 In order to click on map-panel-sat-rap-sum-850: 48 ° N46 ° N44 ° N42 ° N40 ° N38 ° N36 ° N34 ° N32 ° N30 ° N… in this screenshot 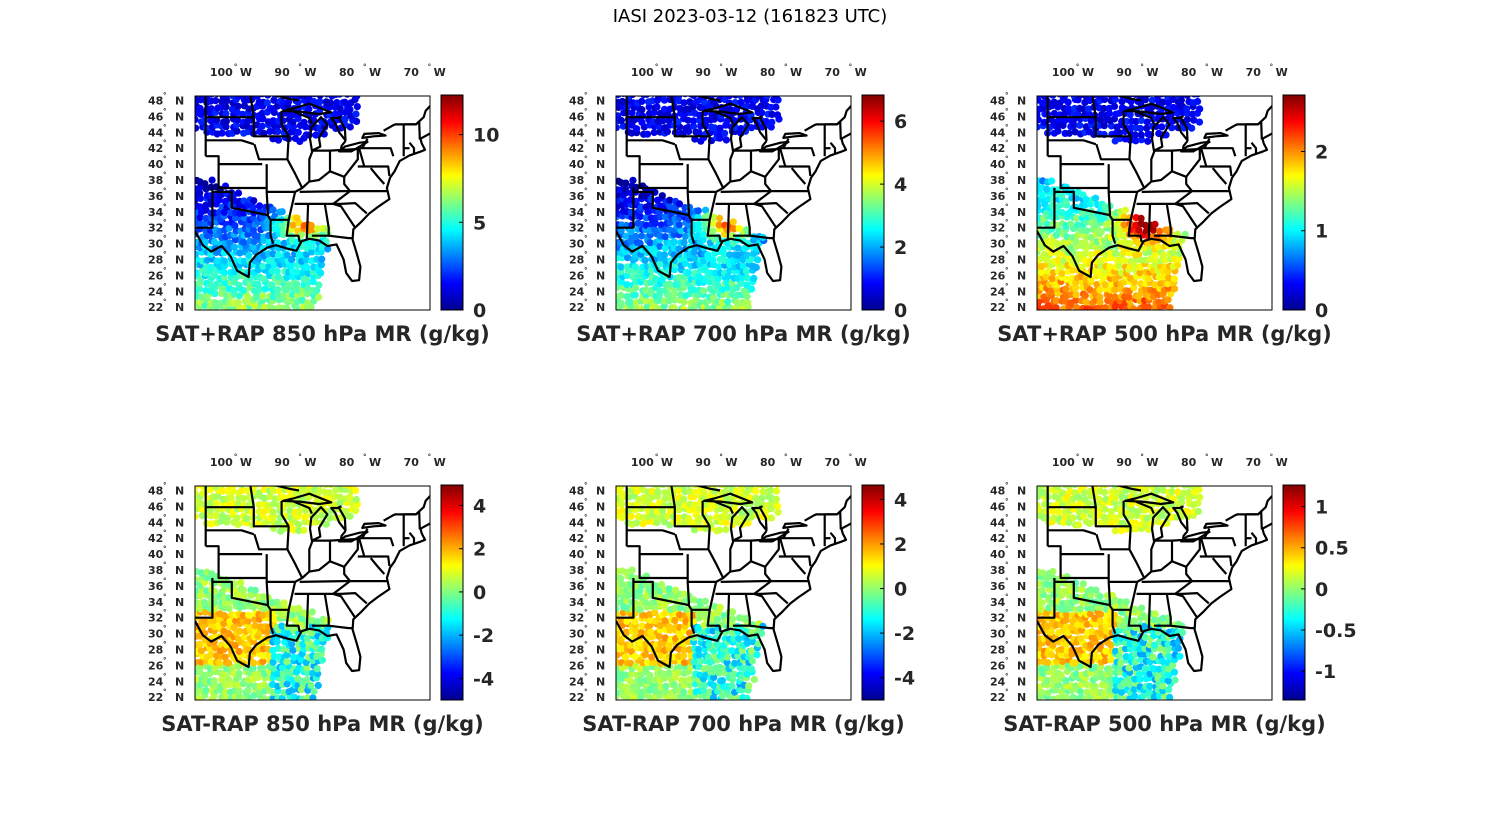, I will do `click(323, 204)`.